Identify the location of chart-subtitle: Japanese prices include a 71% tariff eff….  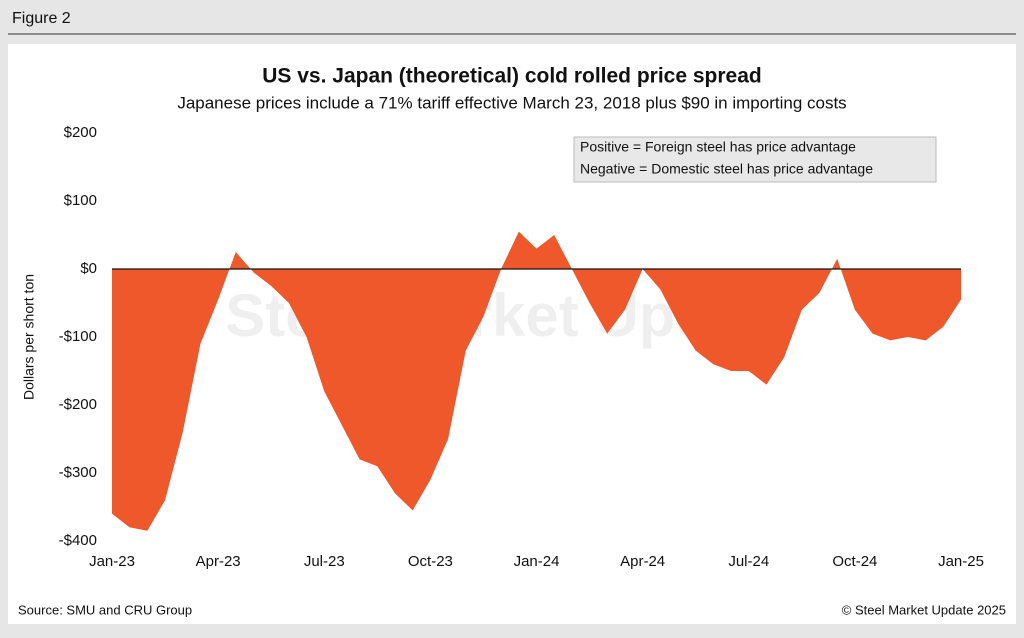
(511, 102).